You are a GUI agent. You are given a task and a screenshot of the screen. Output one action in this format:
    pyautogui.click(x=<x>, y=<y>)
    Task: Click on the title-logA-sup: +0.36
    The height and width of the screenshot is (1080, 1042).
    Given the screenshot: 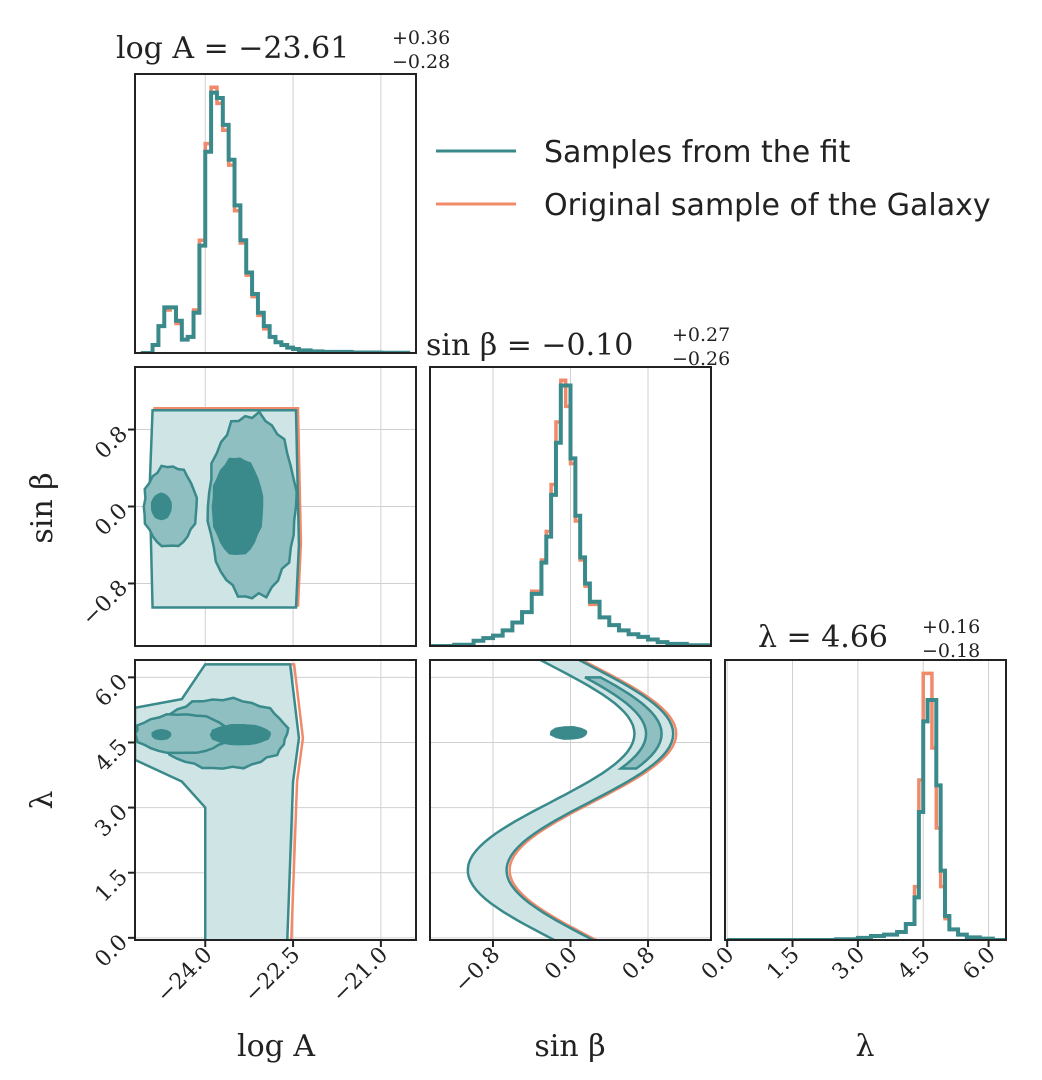 What is the action you would take?
    pyautogui.click(x=421, y=38)
    